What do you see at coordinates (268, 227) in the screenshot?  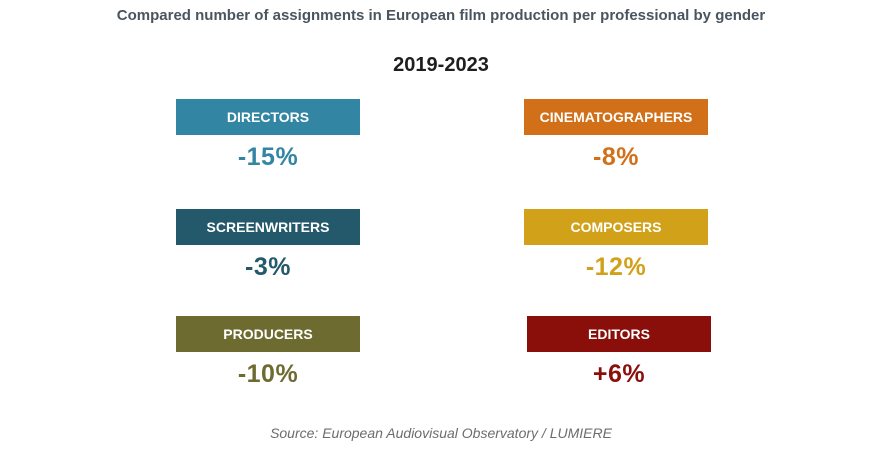 I see `card-label: SCREENWRITERS` at bounding box center [268, 227].